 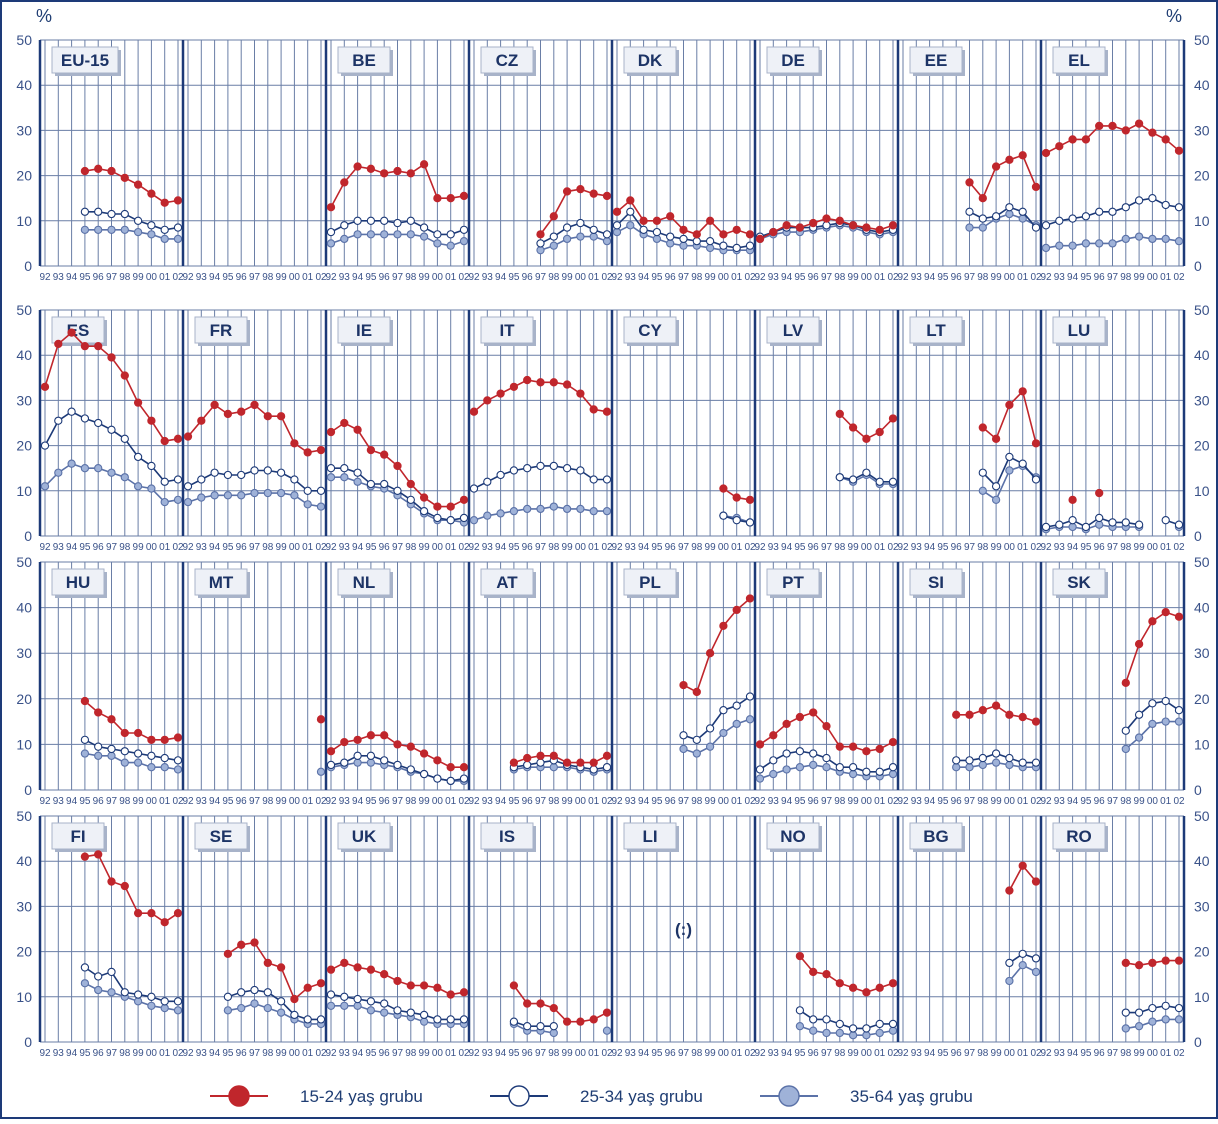 I want to click on y-tick-label-left: 0, so click(x=28, y=266).